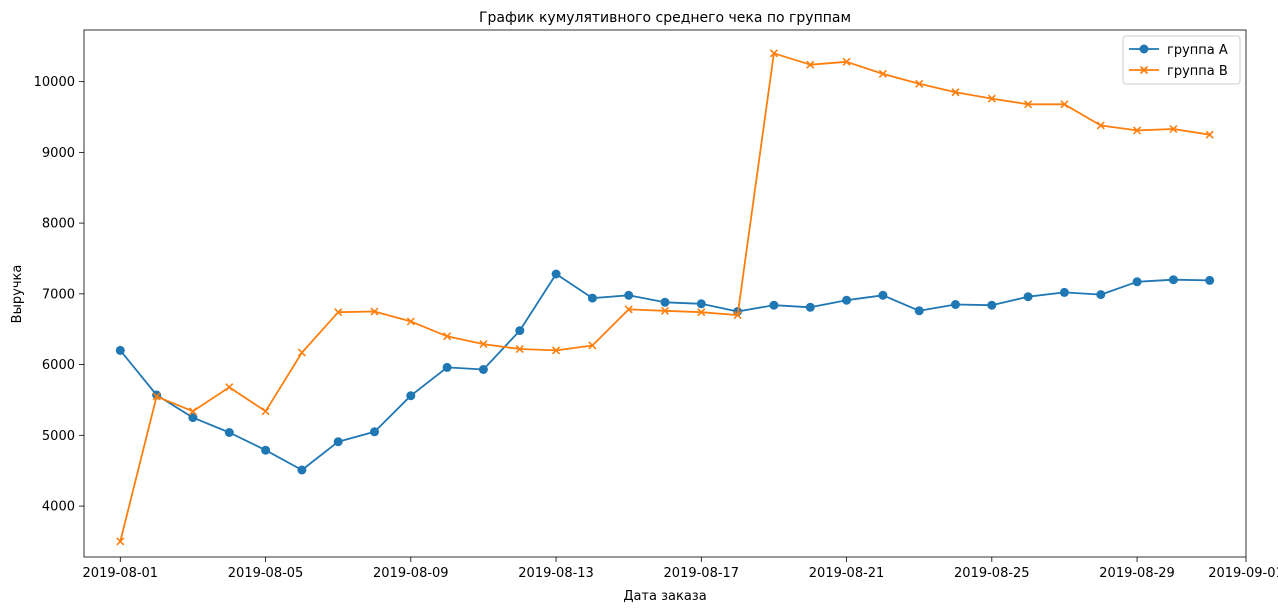  What do you see at coordinates (54, 82) in the screenshot?
I see `y-tick-label: 10000` at bounding box center [54, 82].